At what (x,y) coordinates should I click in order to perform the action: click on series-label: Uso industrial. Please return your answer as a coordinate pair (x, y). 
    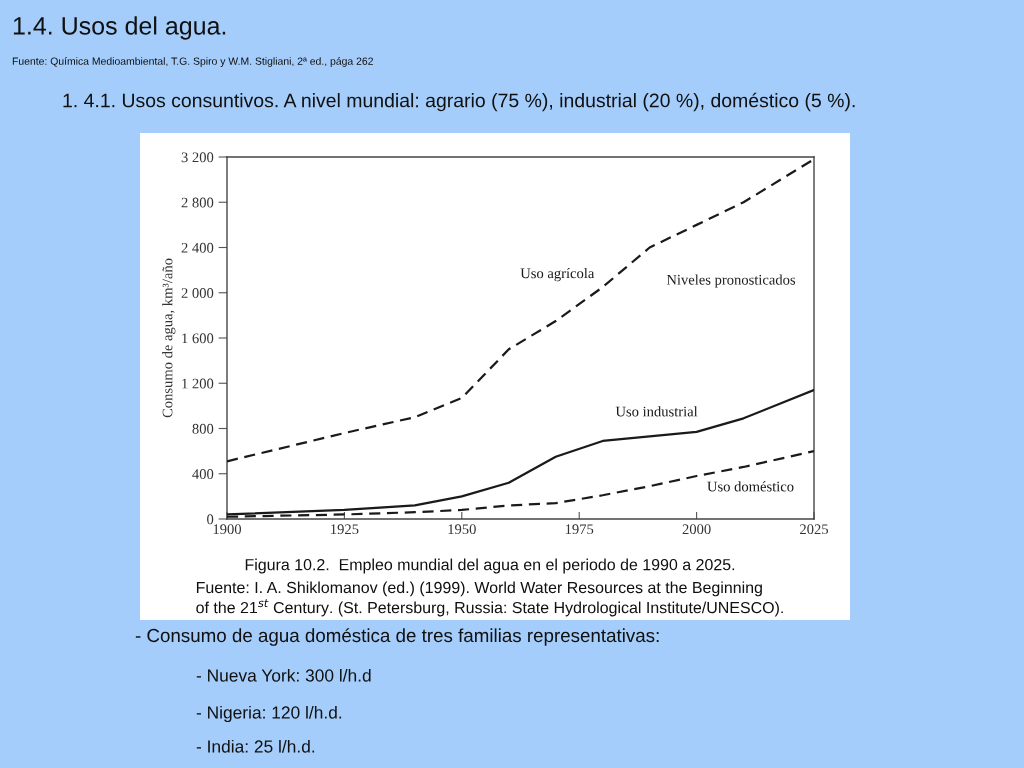
    Looking at the image, I should click on (656, 411).